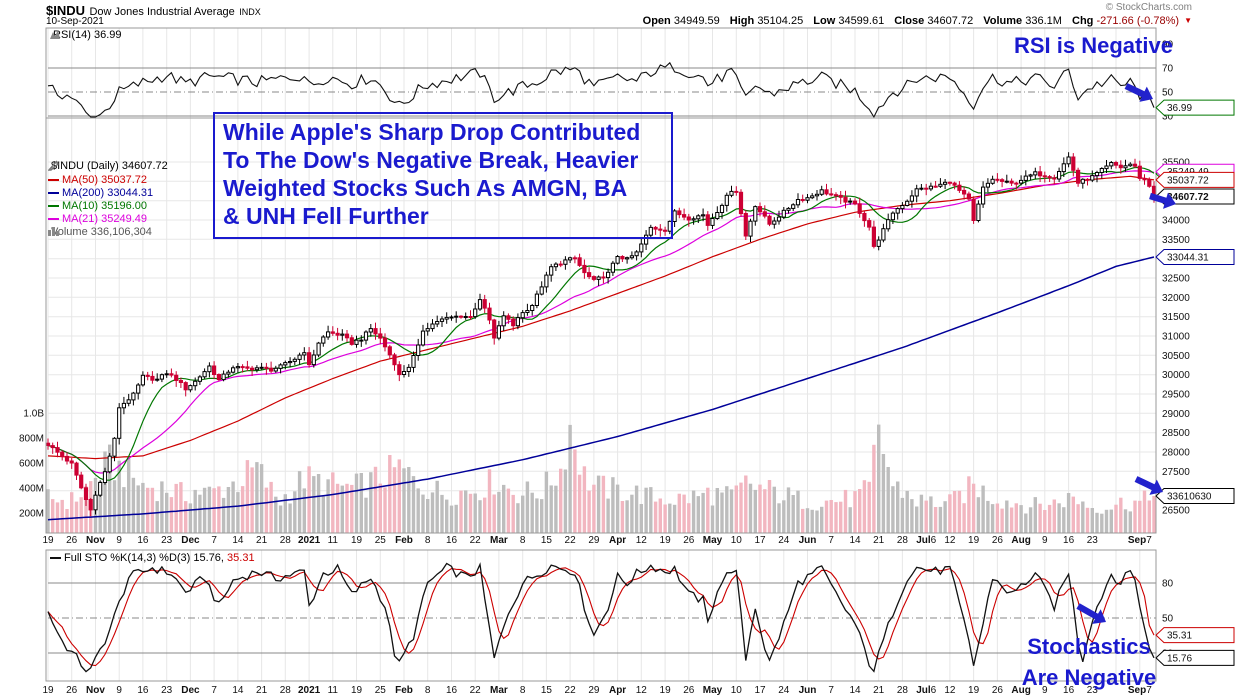 This screenshot has width=1240, height=700. Describe the element at coordinates (85, 35) in the screenshot. I see `rsi-legend: RSI(14) 36.99` at that location.